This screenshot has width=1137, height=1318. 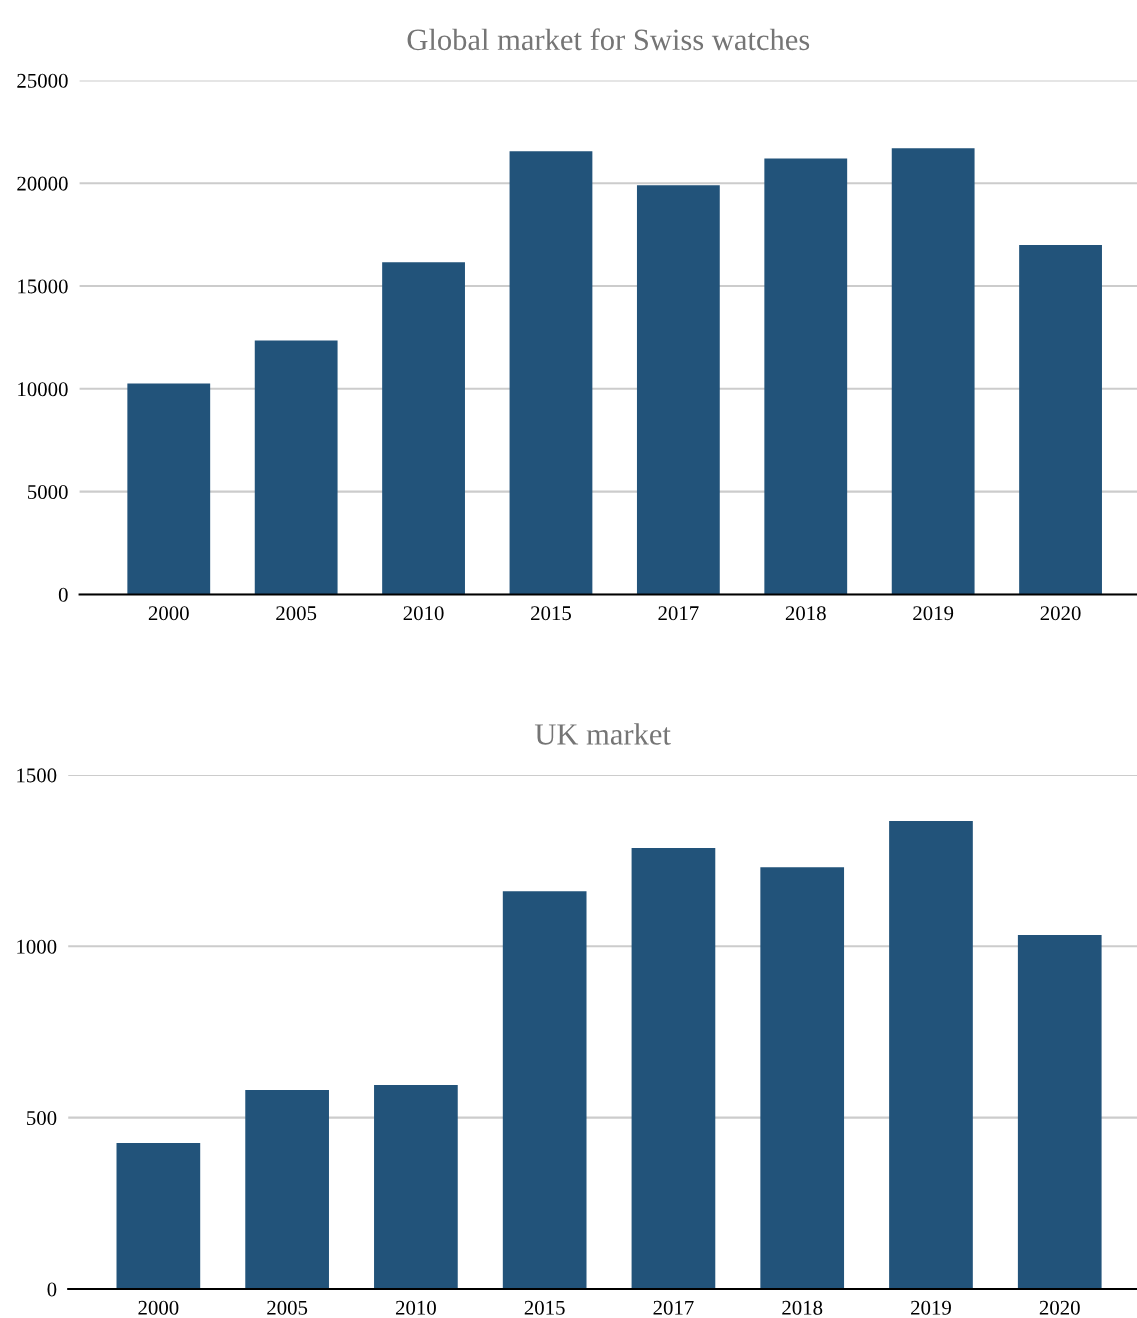 What do you see at coordinates (42, 1118) in the screenshot?
I see `y-tick-label: 500` at bounding box center [42, 1118].